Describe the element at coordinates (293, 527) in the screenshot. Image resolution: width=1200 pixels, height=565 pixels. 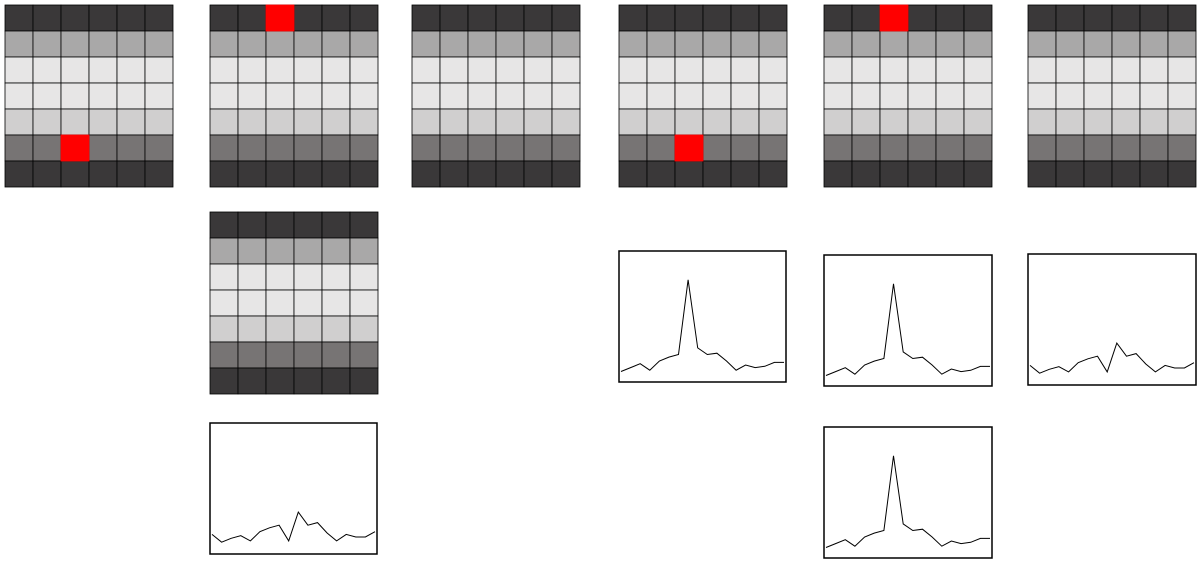
I see `signal-trace` at that location.